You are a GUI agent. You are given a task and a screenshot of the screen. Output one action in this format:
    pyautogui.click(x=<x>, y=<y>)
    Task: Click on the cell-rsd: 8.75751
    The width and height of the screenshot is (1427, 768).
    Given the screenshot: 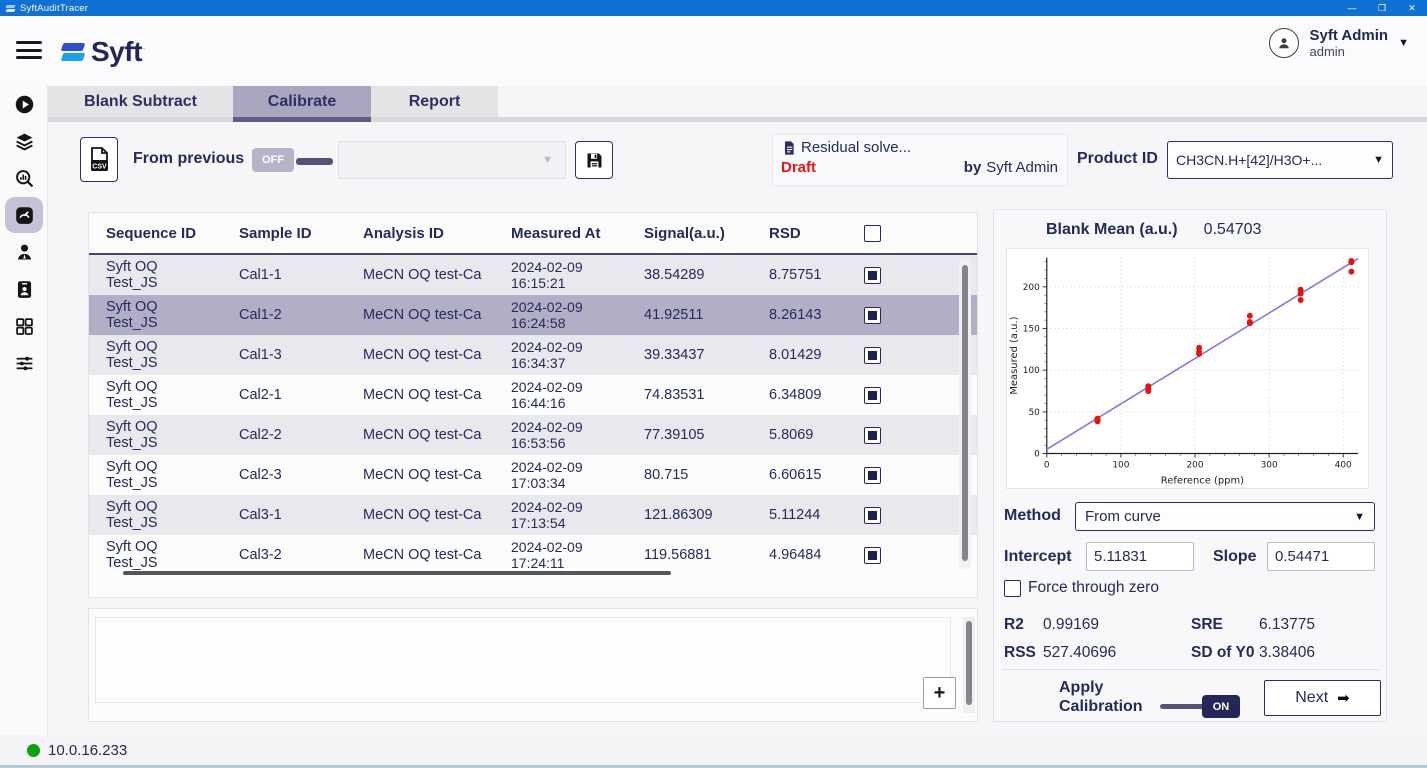 What is the action you would take?
    pyautogui.click(x=795, y=275)
    